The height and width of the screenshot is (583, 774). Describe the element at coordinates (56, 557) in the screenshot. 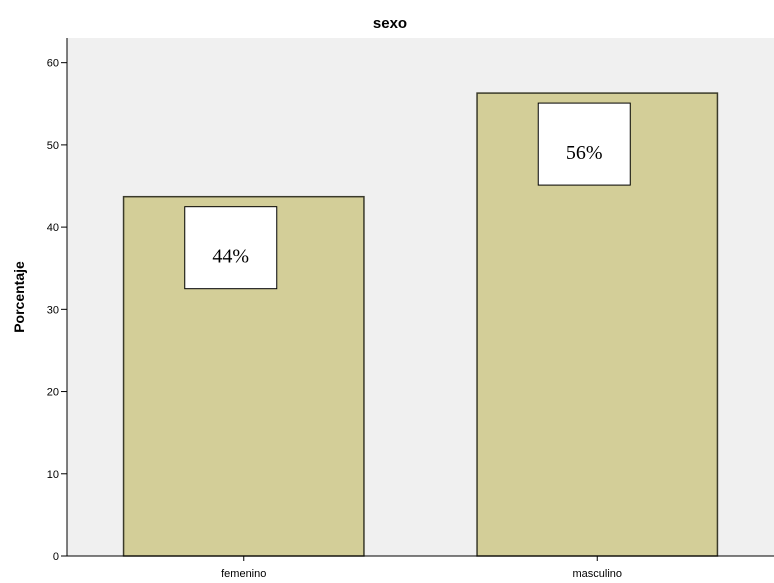

I see `y-tick-label: 0` at that location.